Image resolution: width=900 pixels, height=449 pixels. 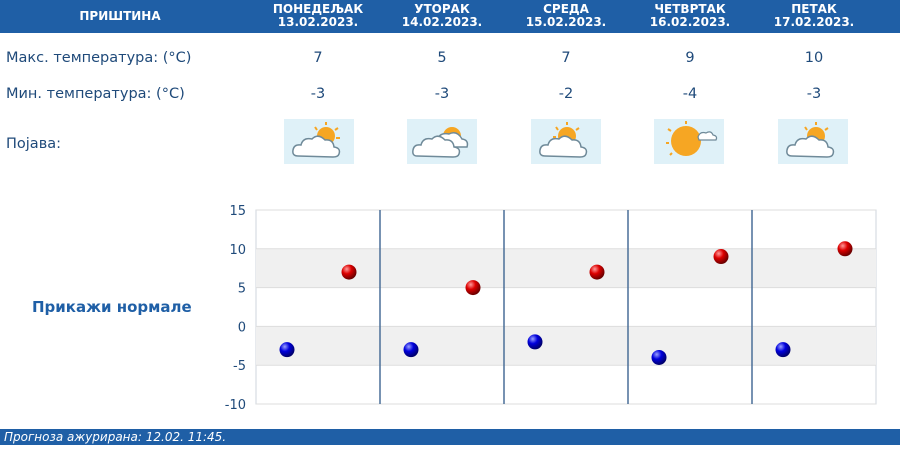 I want to click on y-tick-label: 10, so click(x=237, y=250).